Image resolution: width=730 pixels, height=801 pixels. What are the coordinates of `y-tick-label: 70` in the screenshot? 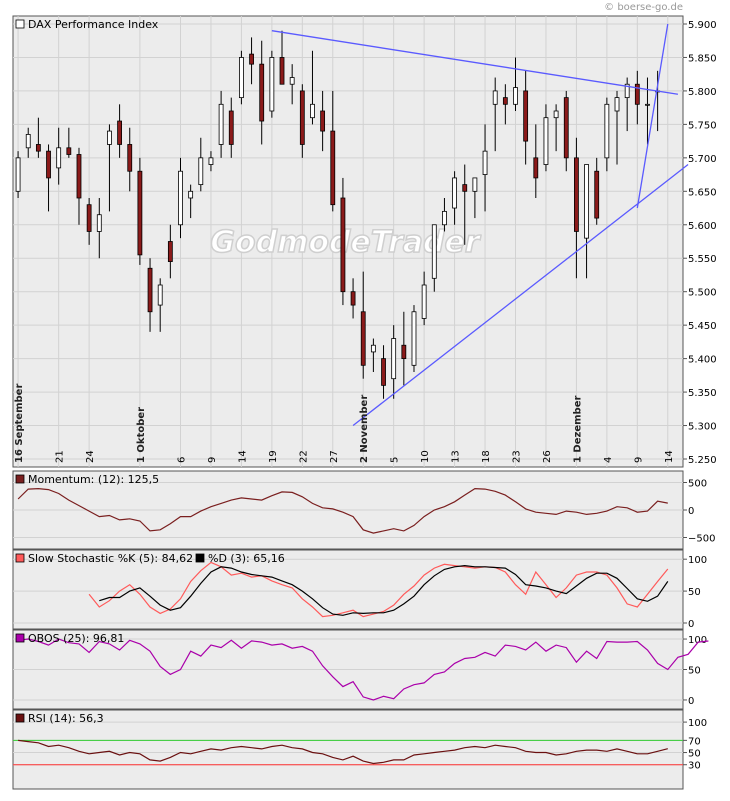 It's located at (694, 741).